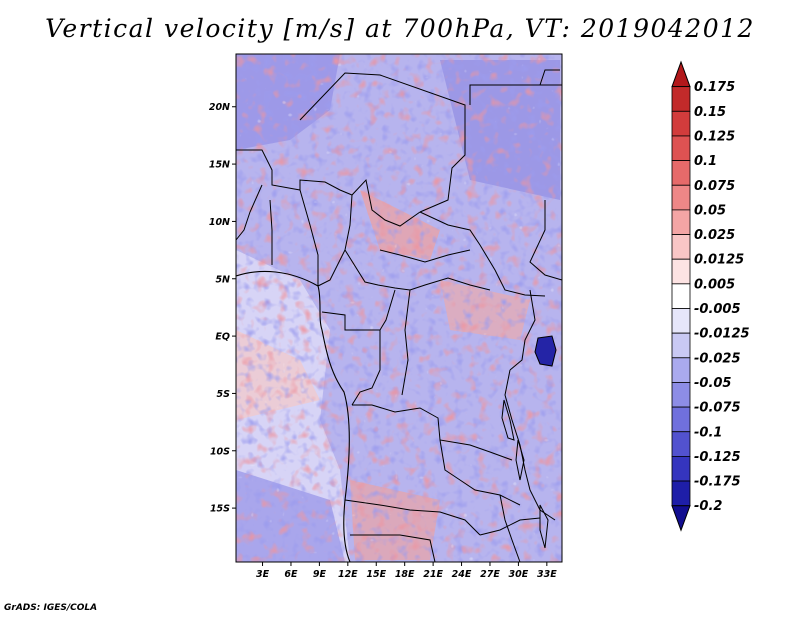  I want to click on colorbar-label: -0.2, so click(708, 506).